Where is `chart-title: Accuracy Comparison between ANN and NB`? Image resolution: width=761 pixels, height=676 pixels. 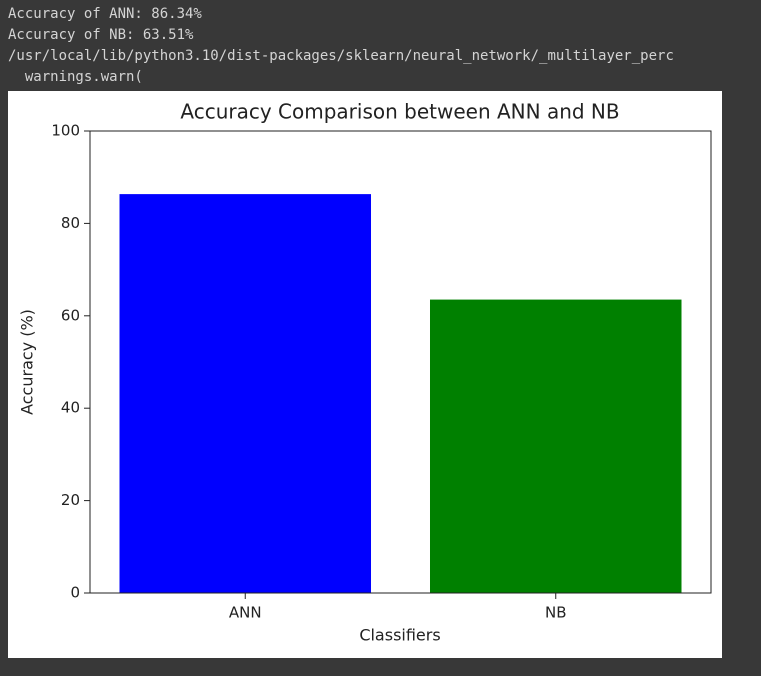 chart-title: Accuracy Comparison between ANN and NB is located at coordinates (399, 112).